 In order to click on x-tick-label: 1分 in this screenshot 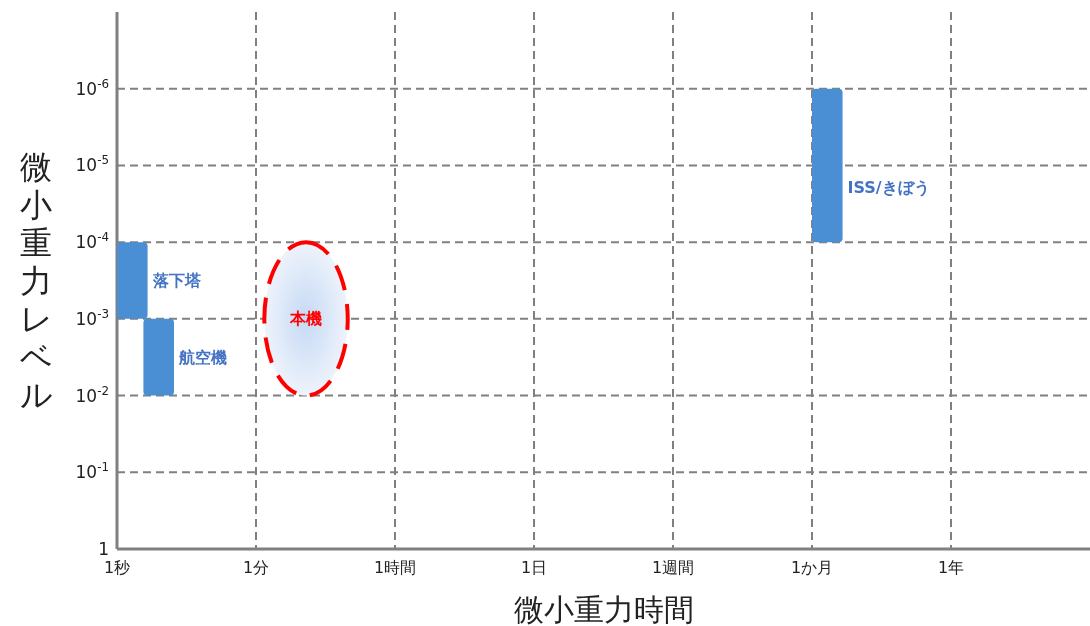, I will do `click(256, 567)`.